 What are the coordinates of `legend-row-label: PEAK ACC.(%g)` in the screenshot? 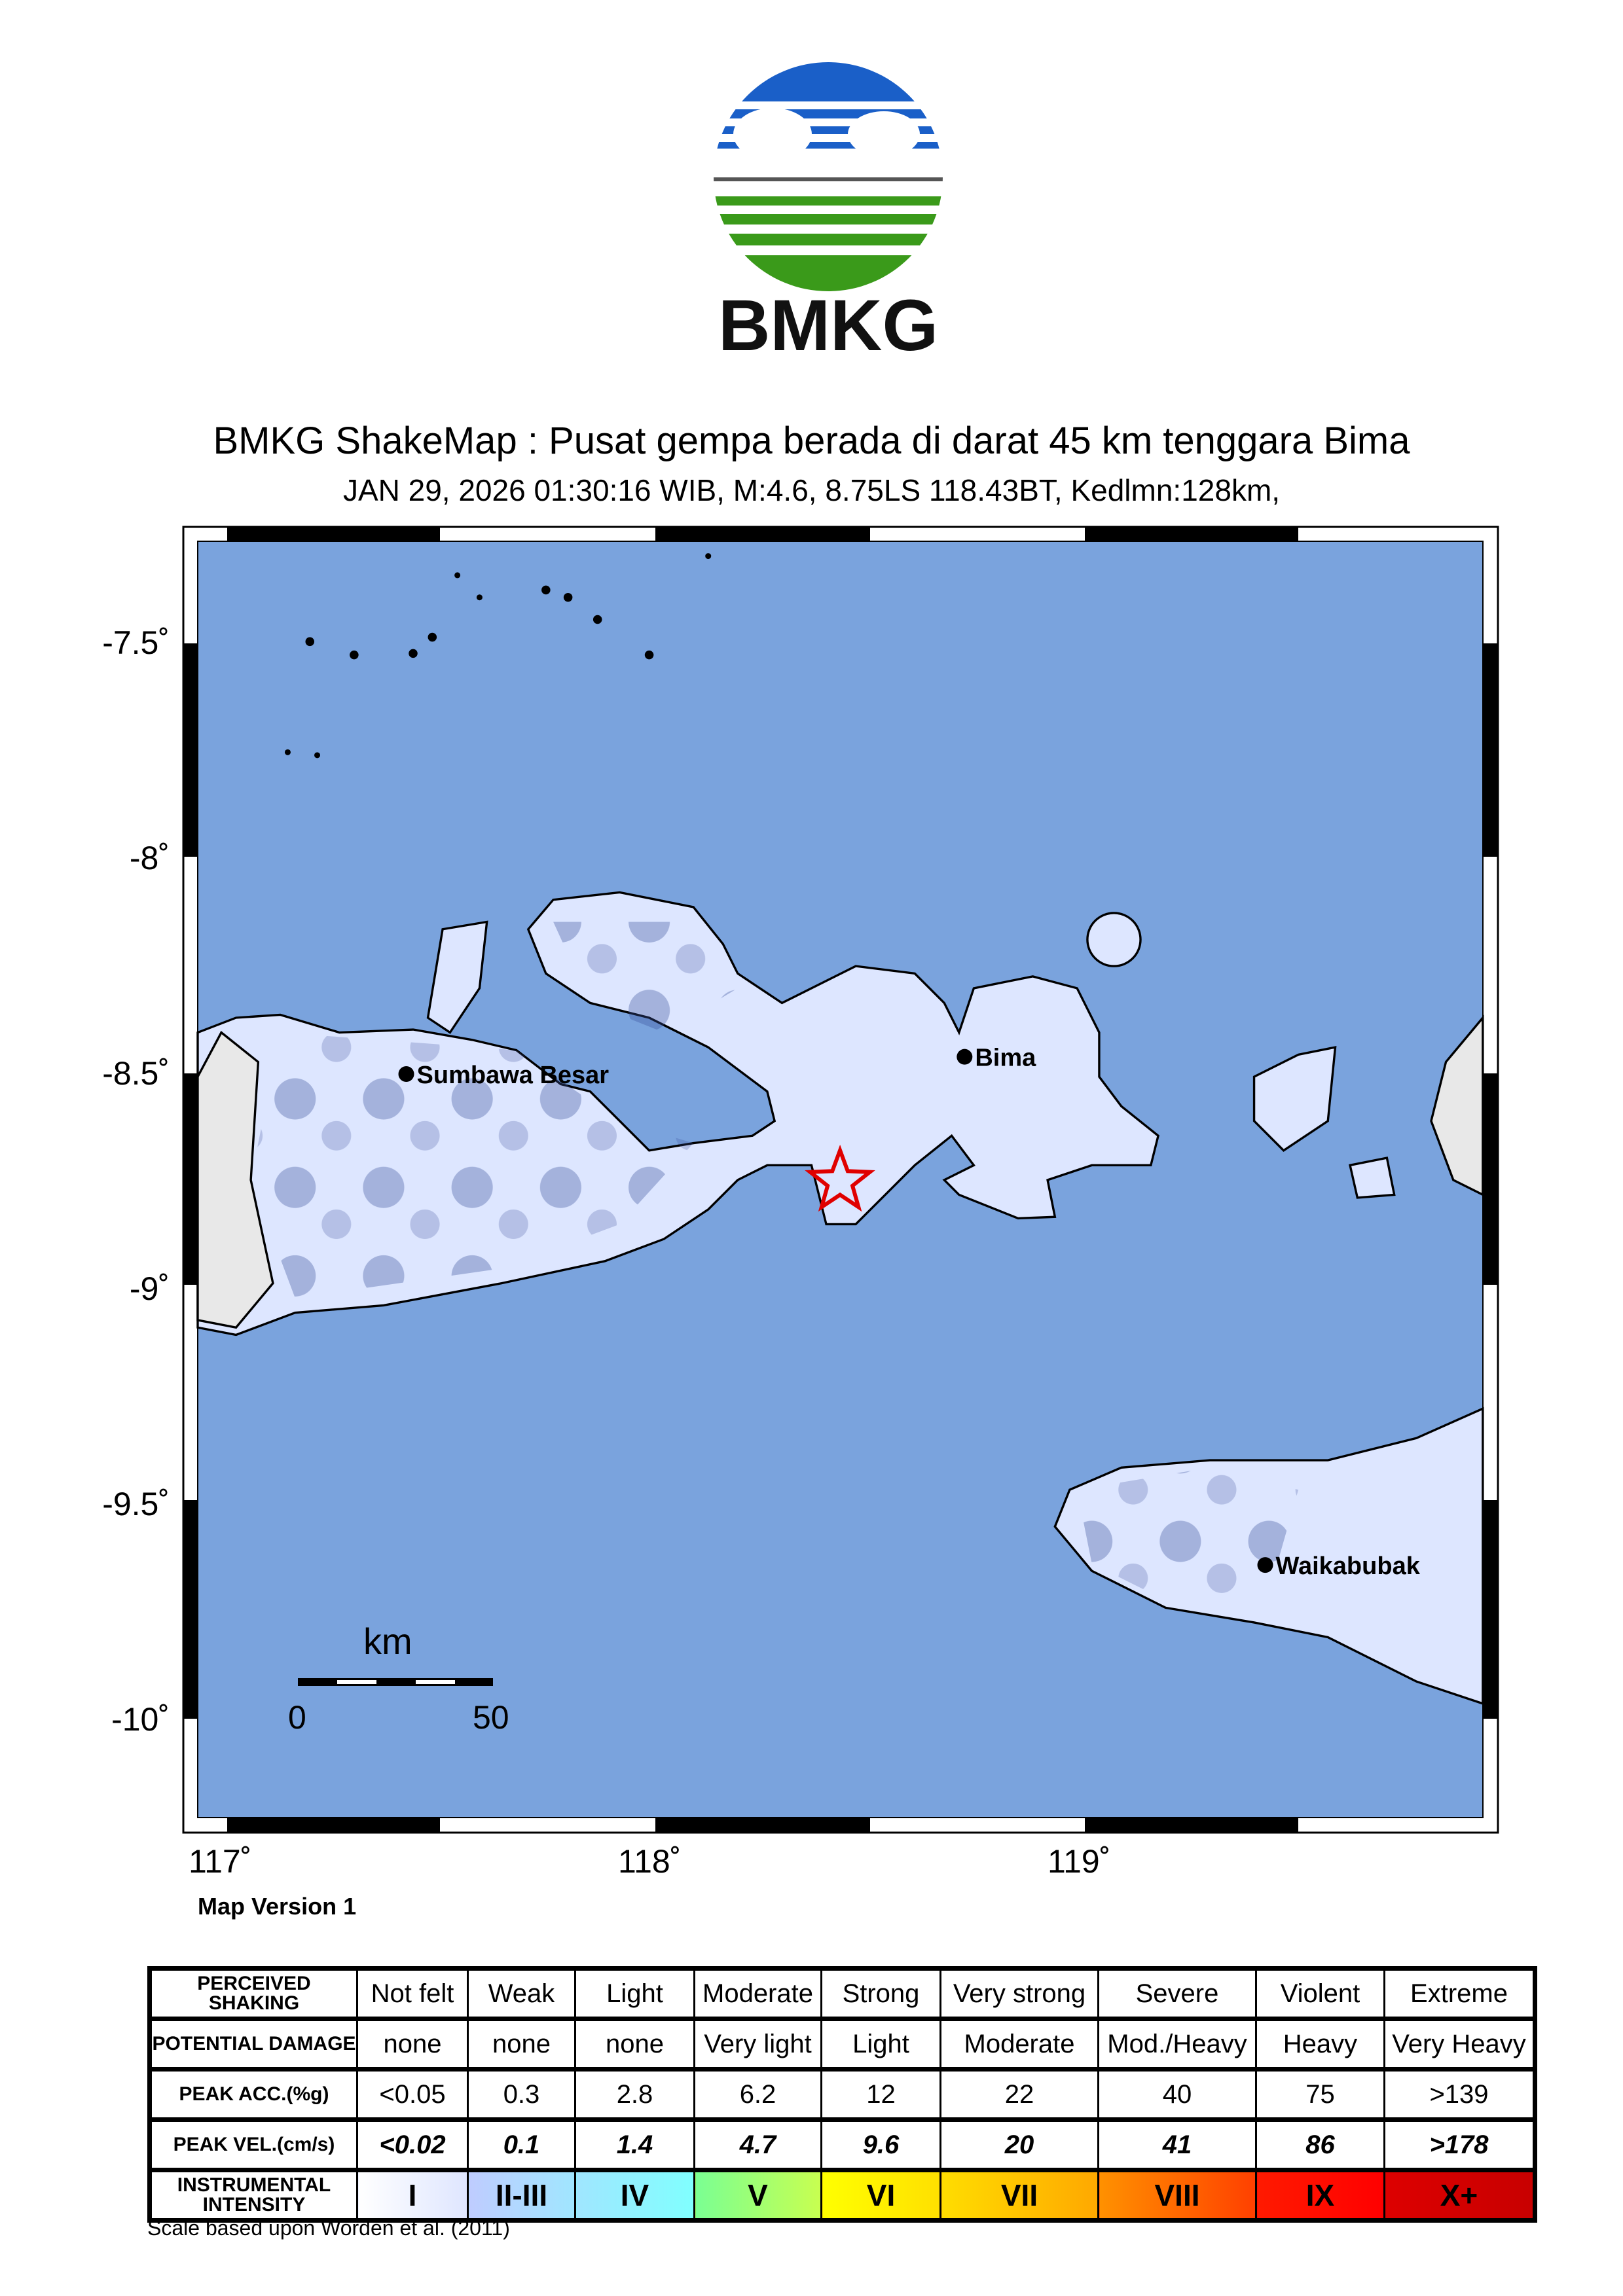 It's located at (253, 2094).